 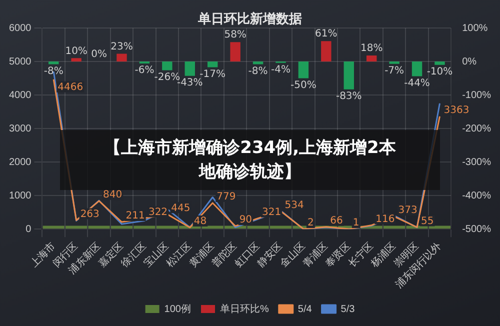 What do you see at coordinates (294, 205) in the screenshot?
I see `data-label: 534` at bounding box center [294, 205].